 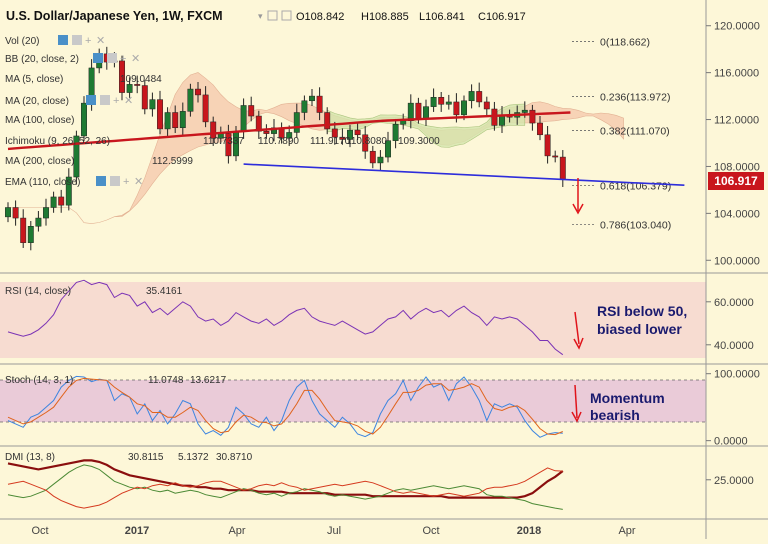 What do you see at coordinates (737, 167) in the screenshot?
I see `price-tick-label-2: 108.0000` at bounding box center [737, 167].